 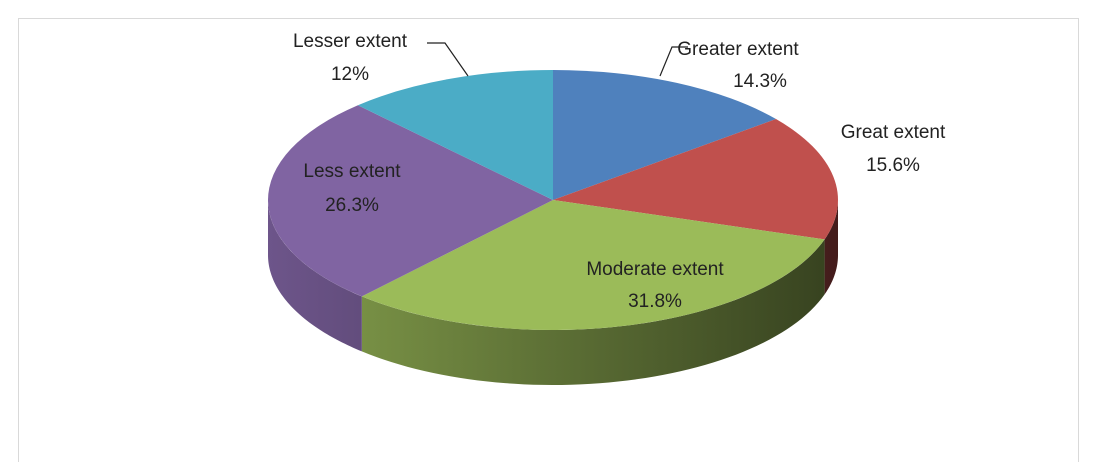 What do you see at coordinates (352, 205) in the screenshot?
I see `value-label: 26.3%` at bounding box center [352, 205].